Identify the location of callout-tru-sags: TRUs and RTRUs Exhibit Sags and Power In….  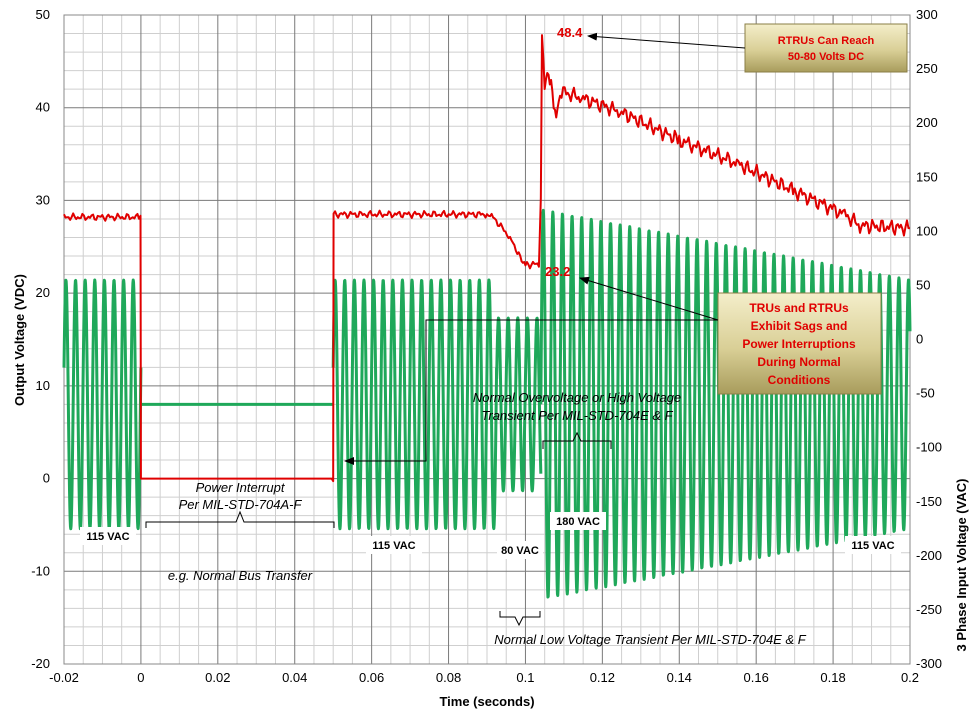
(799, 343).